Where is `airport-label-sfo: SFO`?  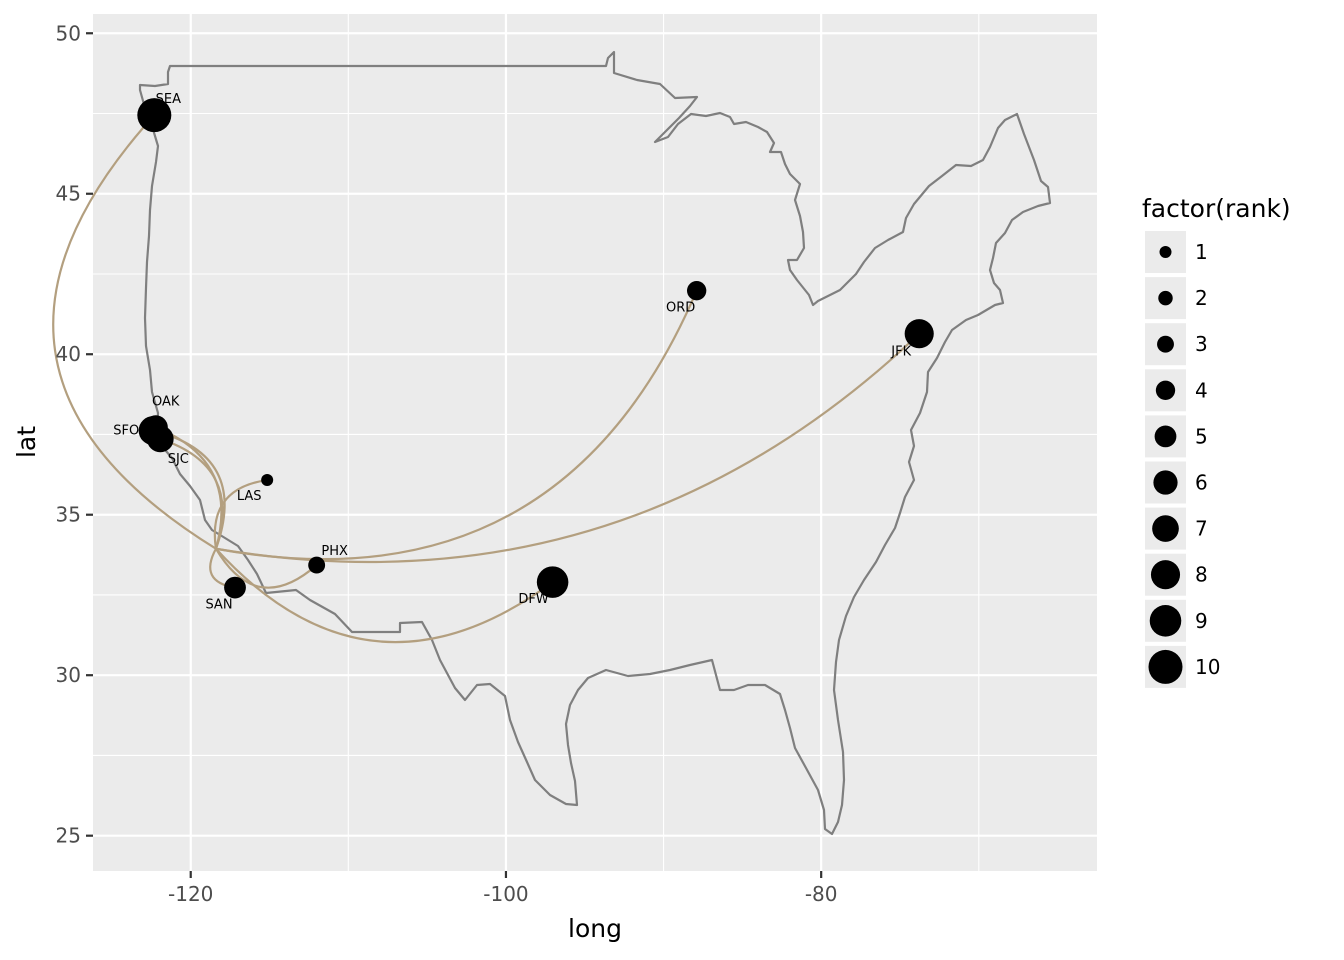
airport-label-sfo: SFO is located at coordinates (126, 431).